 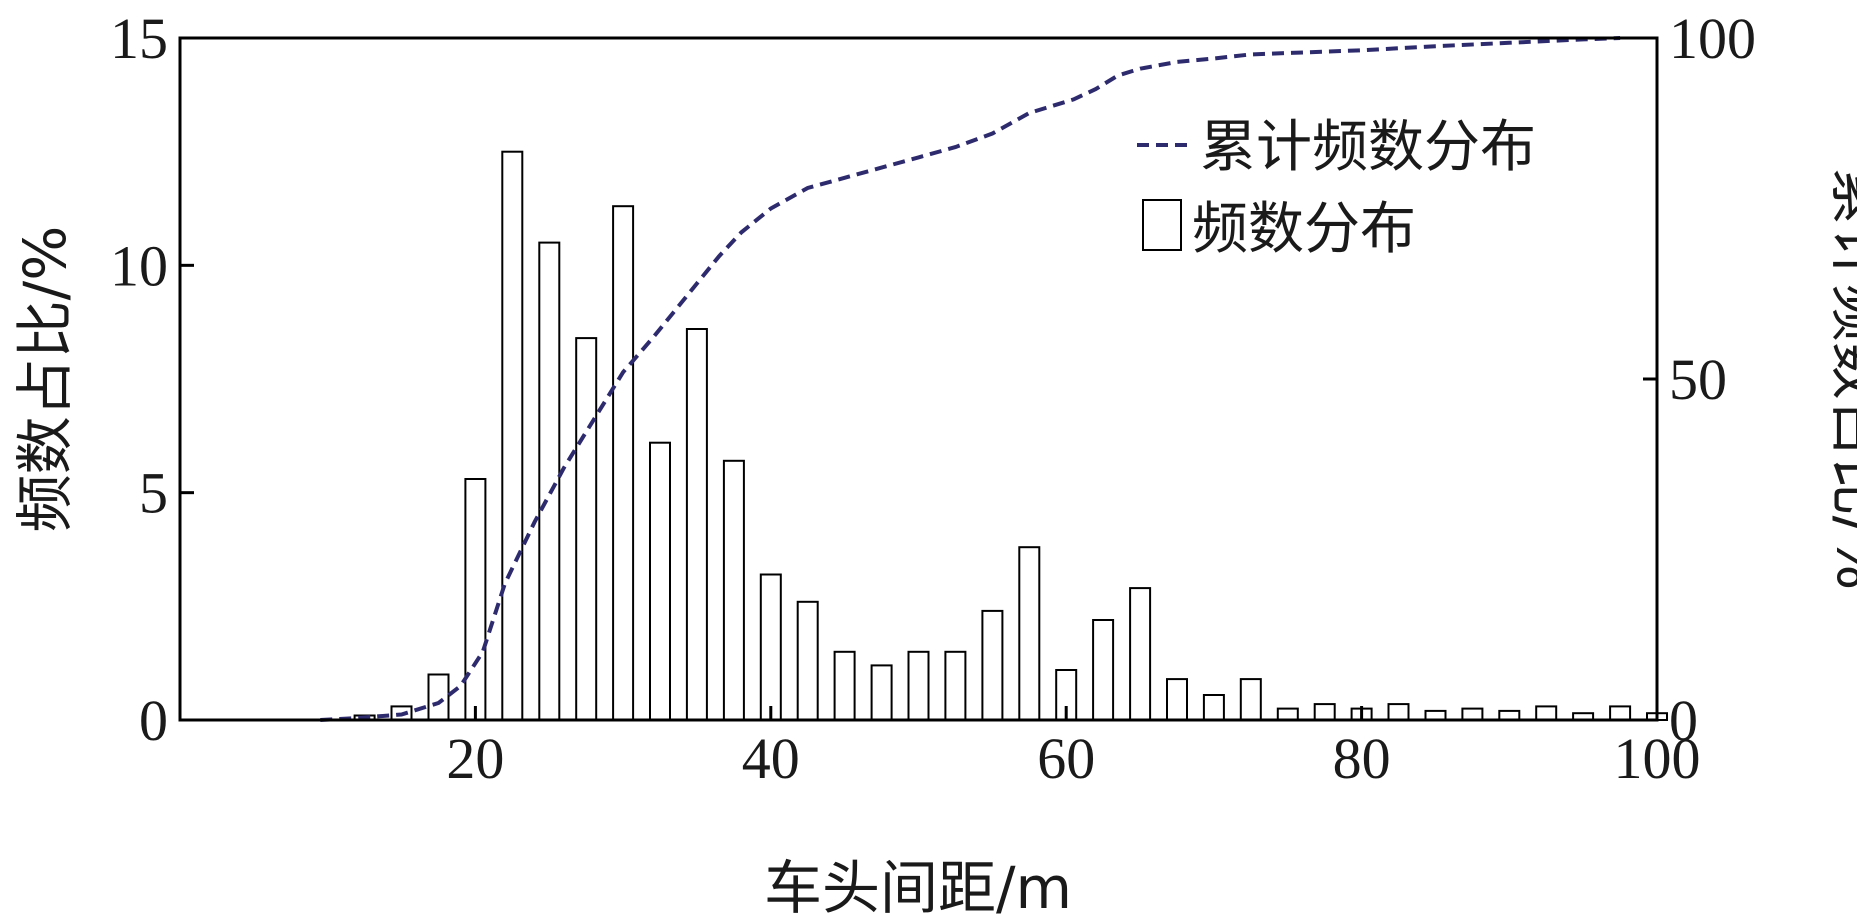 I want to click on y-right-tick-label-0: 0, so click(x=1683, y=720).